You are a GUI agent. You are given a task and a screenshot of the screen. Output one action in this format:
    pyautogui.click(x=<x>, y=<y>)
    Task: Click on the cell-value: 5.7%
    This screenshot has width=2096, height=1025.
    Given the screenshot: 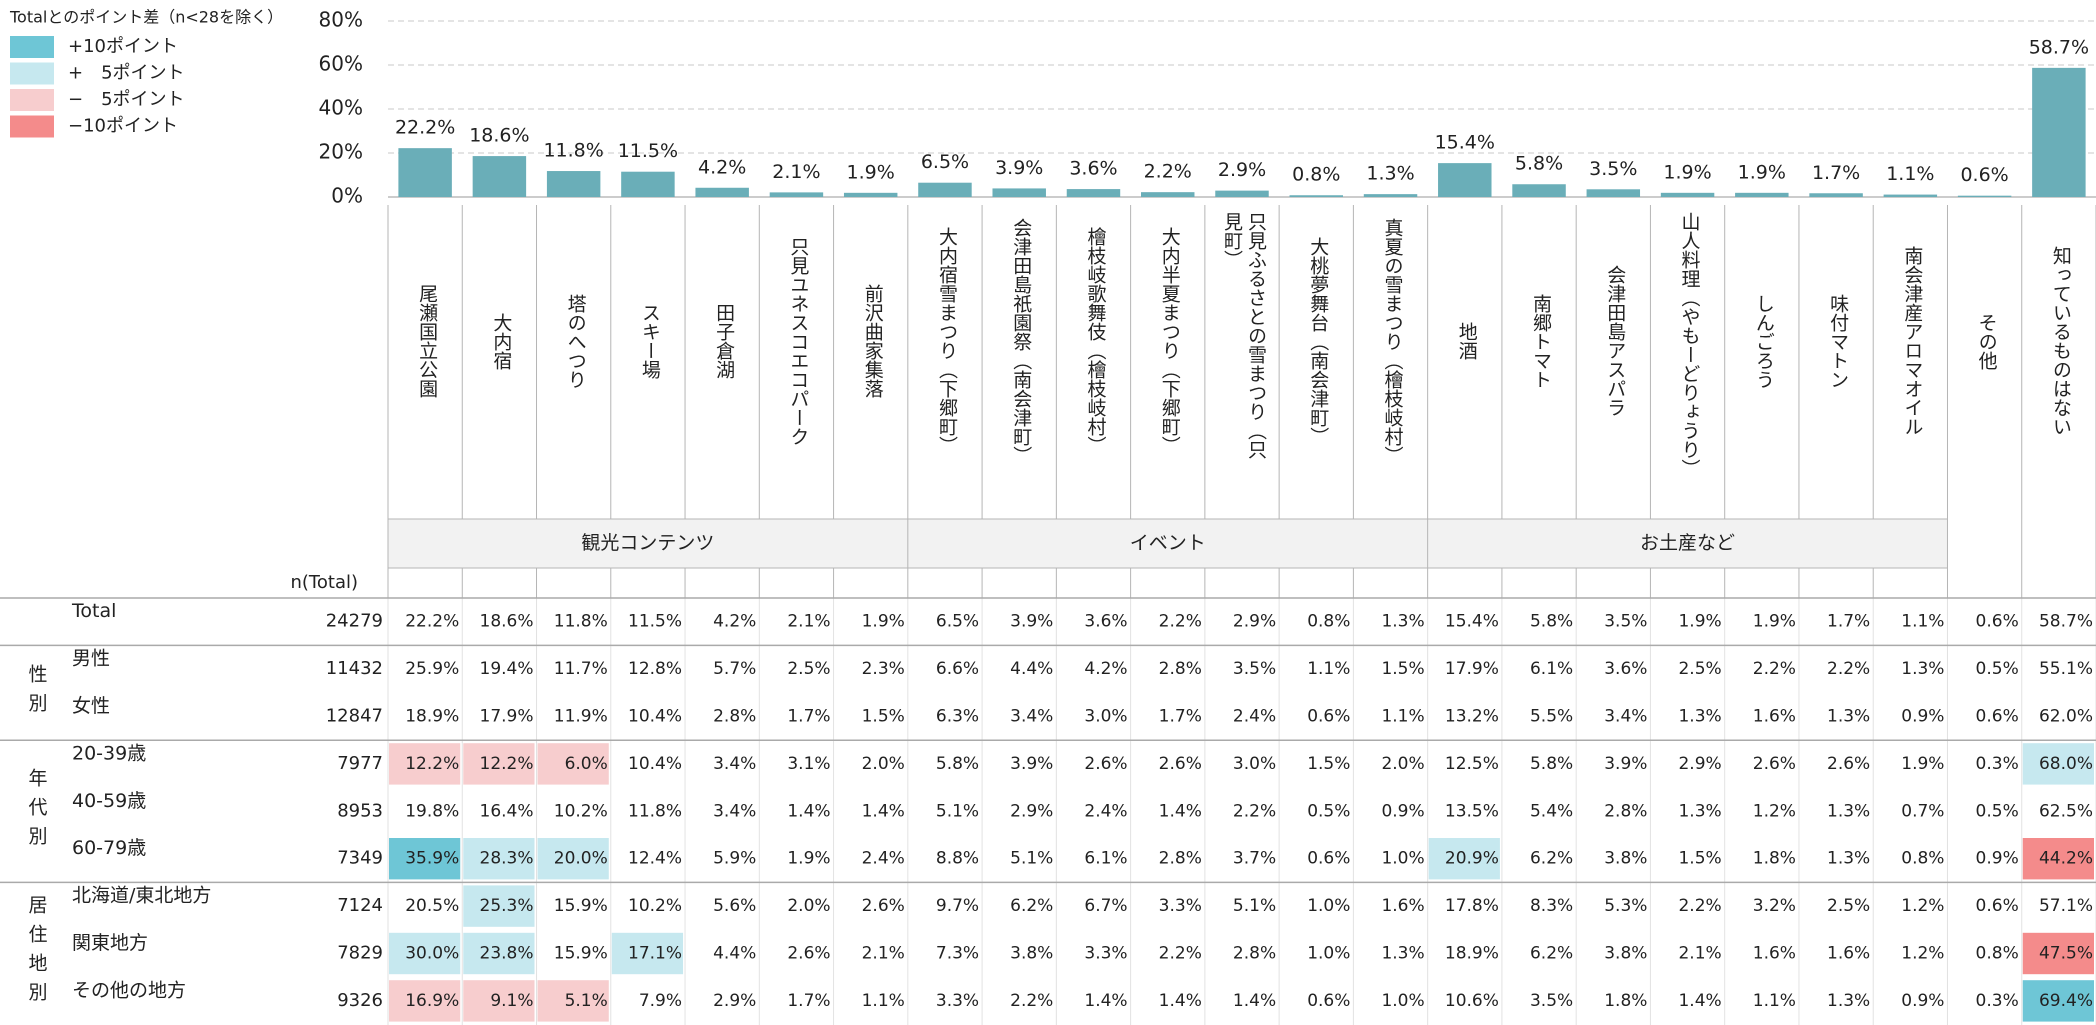 What is the action you would take?
    pyautogui.click(x=734, y=669)
    